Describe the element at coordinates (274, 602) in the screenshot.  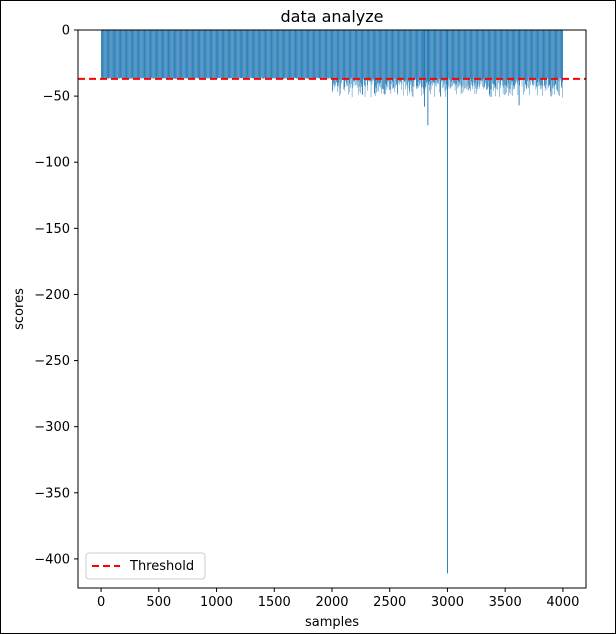
I see `x-tick-label: 1500` at that location.